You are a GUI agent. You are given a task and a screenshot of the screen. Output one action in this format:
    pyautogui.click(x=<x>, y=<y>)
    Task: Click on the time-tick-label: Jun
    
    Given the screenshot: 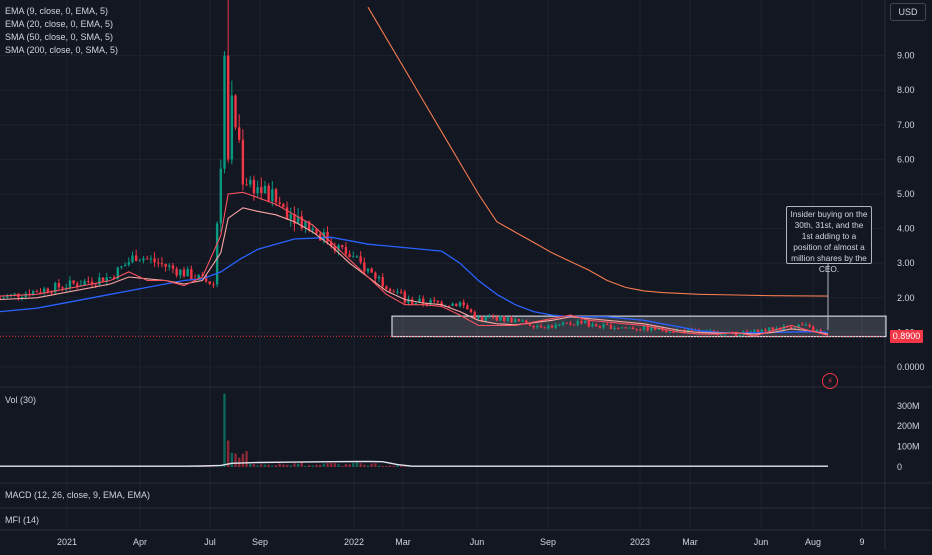 What is the action you would take?
    pyautogui.click(x=761, y=542)
    